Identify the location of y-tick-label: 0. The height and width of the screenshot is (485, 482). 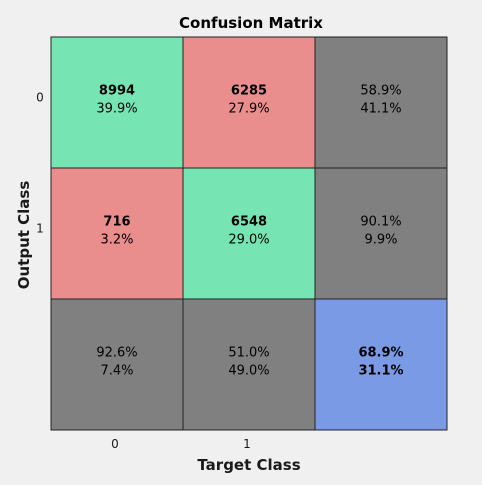
(40, 98).